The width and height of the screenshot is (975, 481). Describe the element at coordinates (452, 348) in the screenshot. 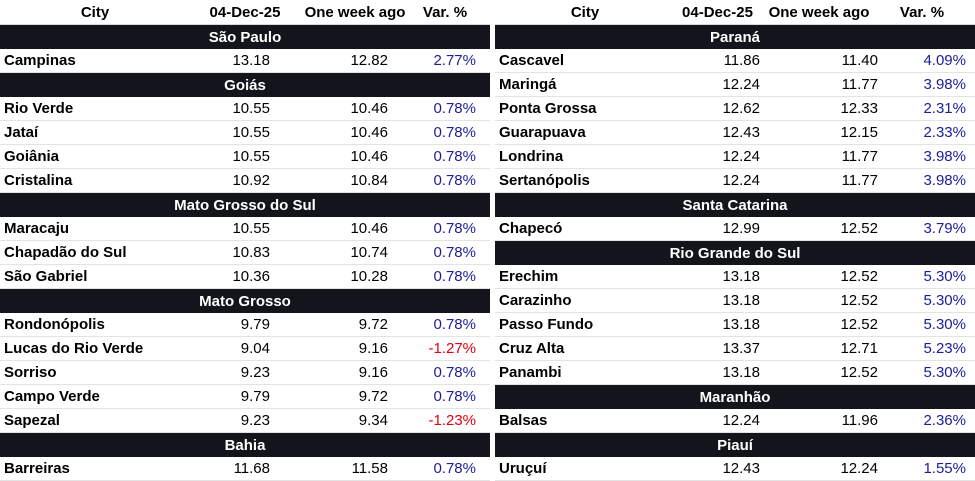

I see `variation-cell: -1.27%` at that location.